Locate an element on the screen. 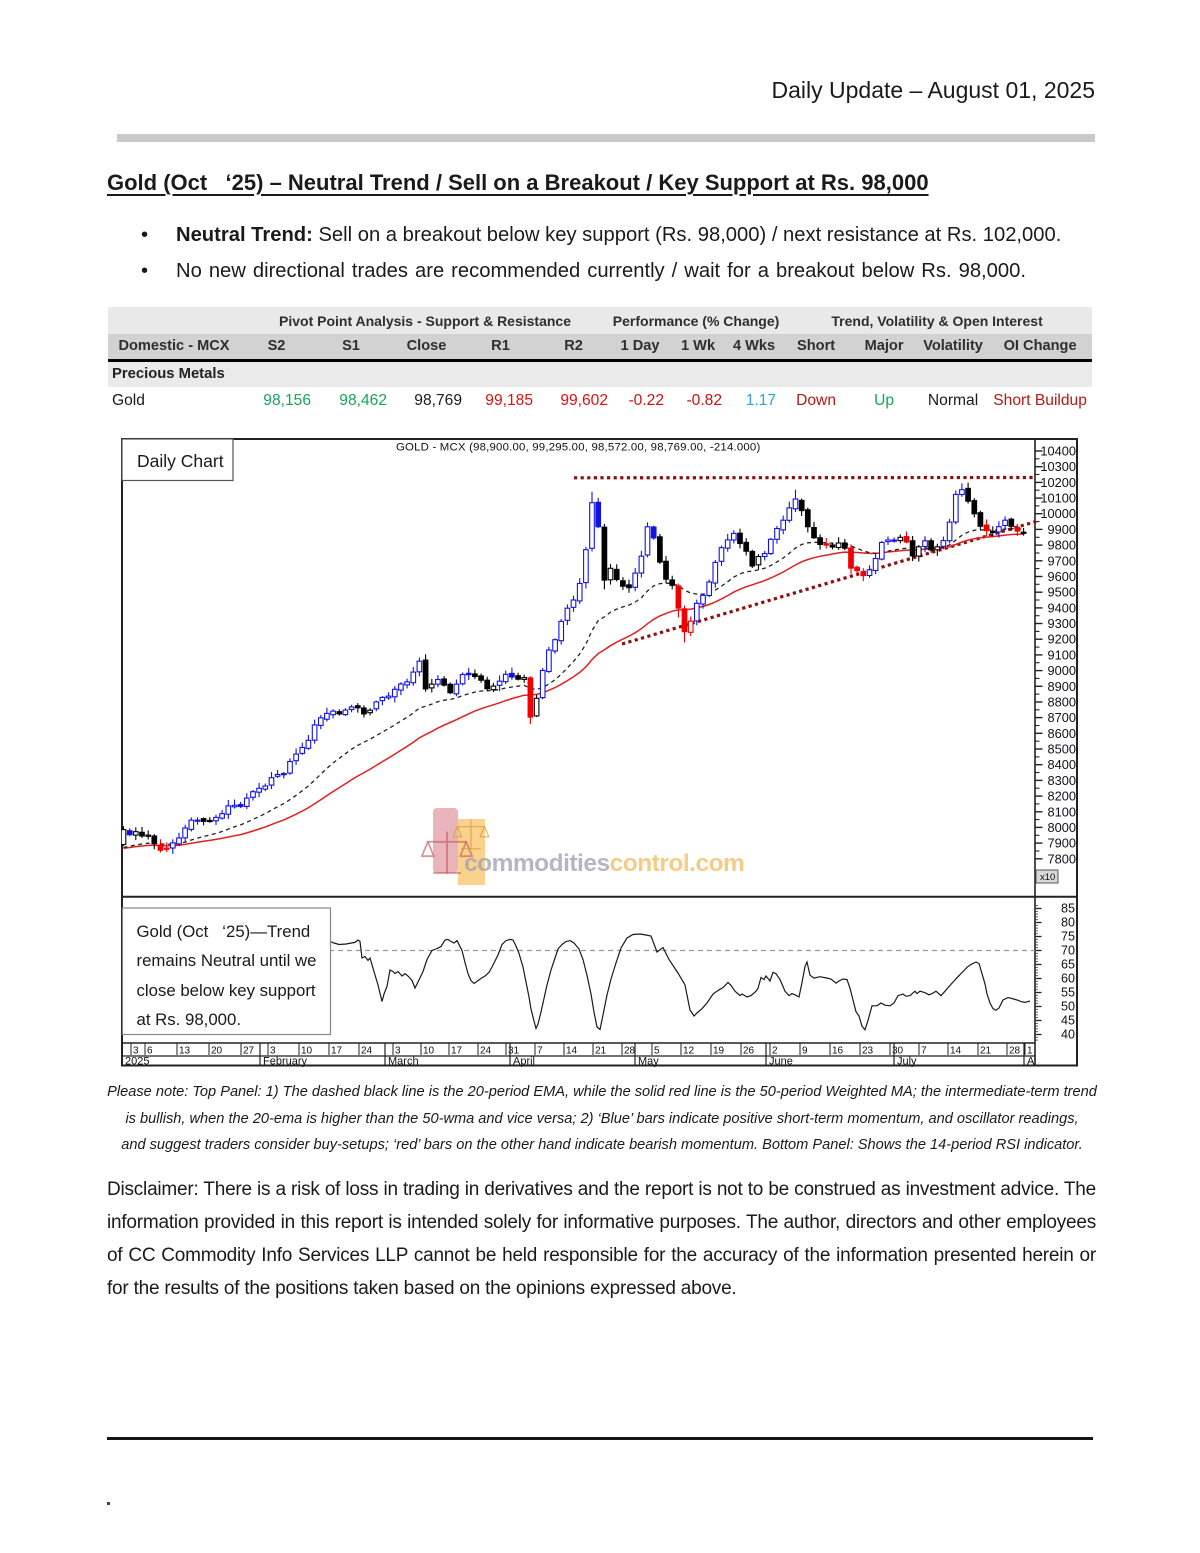  svg-text: June is located at coordinates (781, 1062).